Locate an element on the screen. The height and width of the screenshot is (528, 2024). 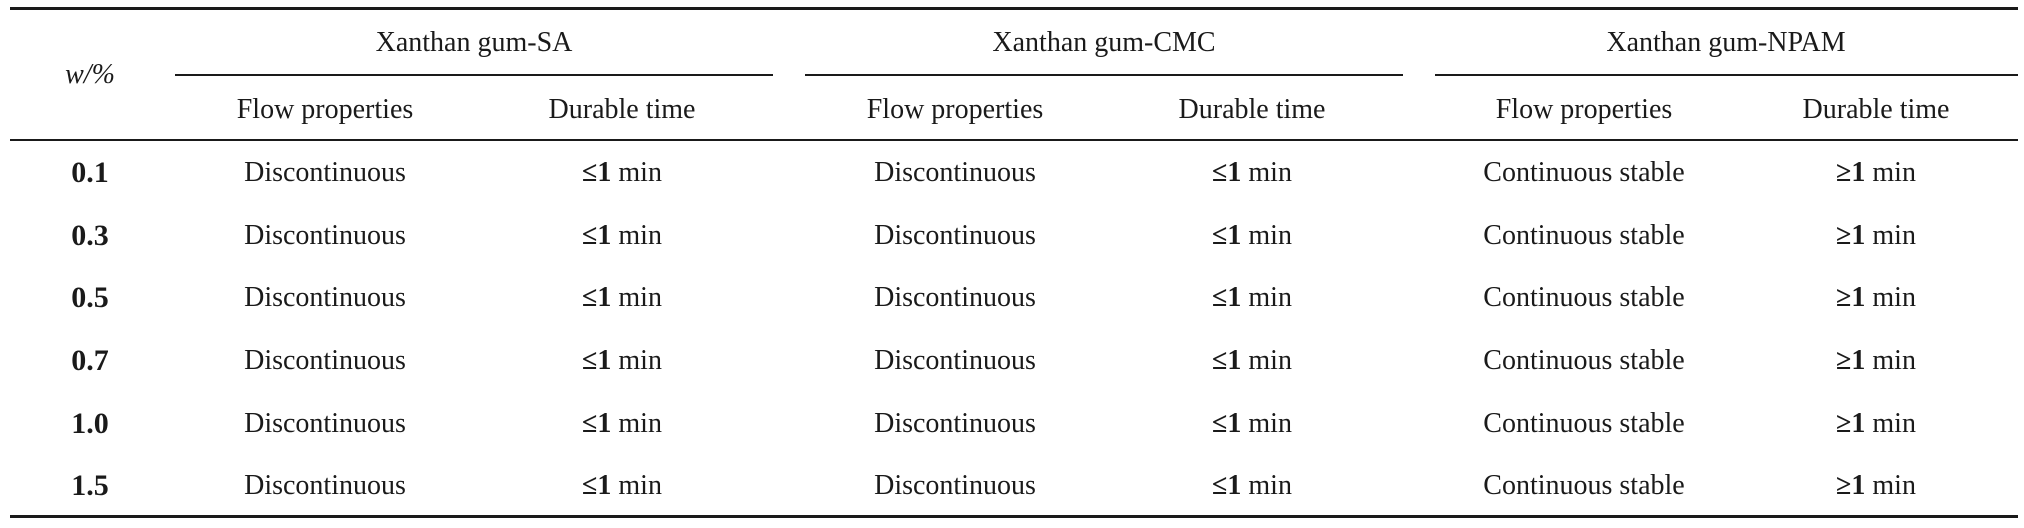
table-top-rule is located at coordinates (1014, 8).